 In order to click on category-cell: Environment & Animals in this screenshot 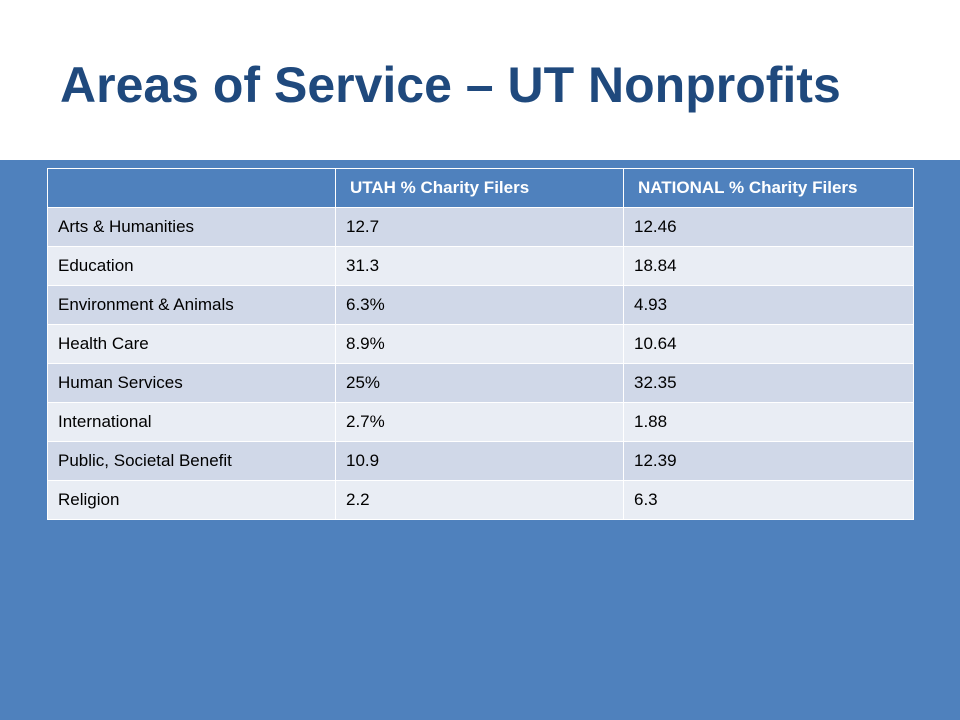, I will do `click(191, 305)`.